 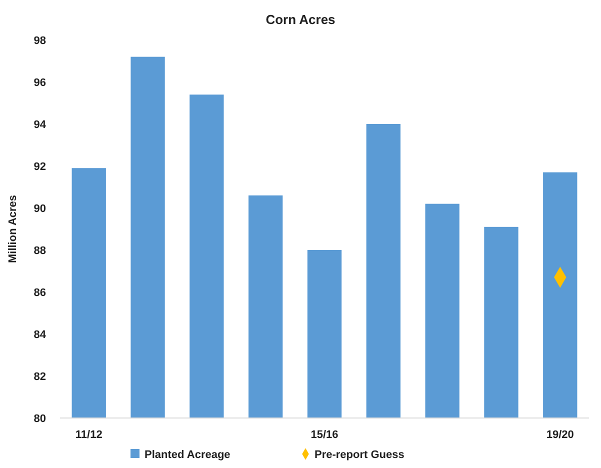 What do you see at coordinates (40, 40) in the screenshot?
I see `y-tick-label: 98` at bounding box center [40, 40].